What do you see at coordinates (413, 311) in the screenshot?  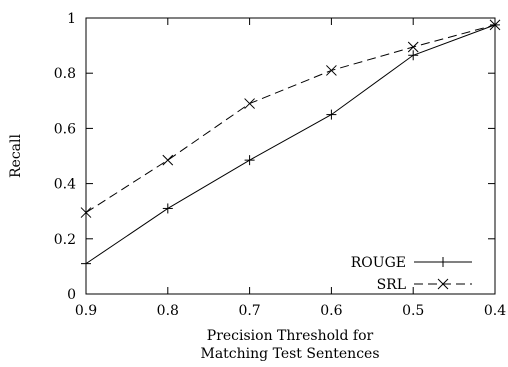 I see `x-tick-label: 0.5` at bounding box center [413, 311].